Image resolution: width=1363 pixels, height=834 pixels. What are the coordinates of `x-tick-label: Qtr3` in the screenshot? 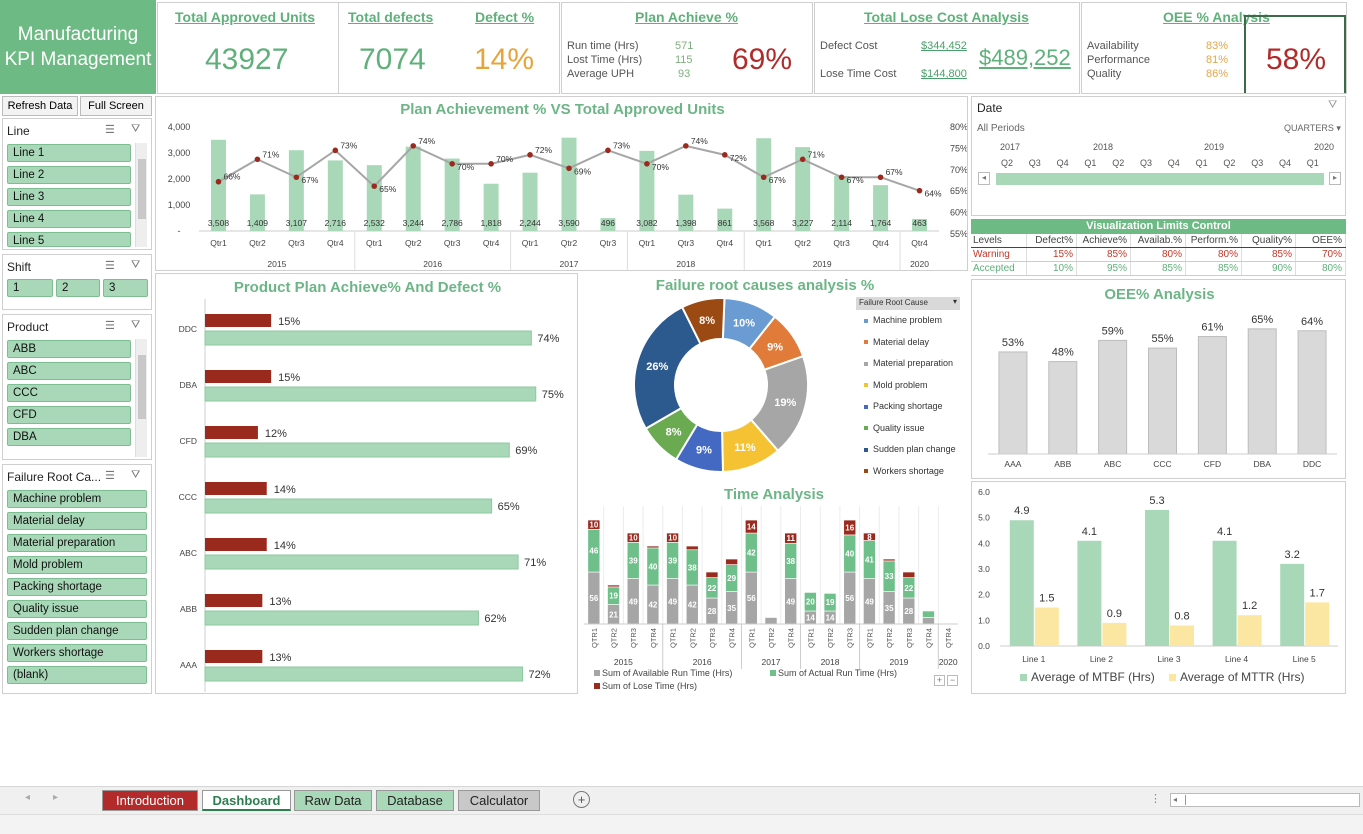 It's located at (296, 243).